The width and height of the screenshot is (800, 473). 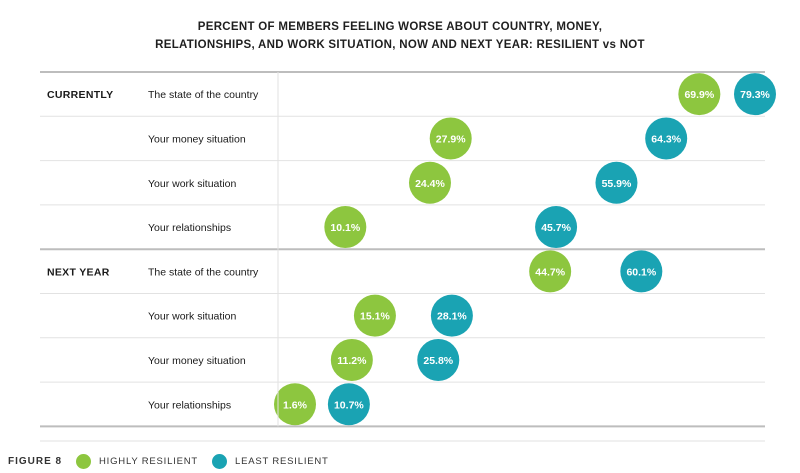 I want to click on least-resilient-value-label: 10.7%, so click(x=349, y=405).